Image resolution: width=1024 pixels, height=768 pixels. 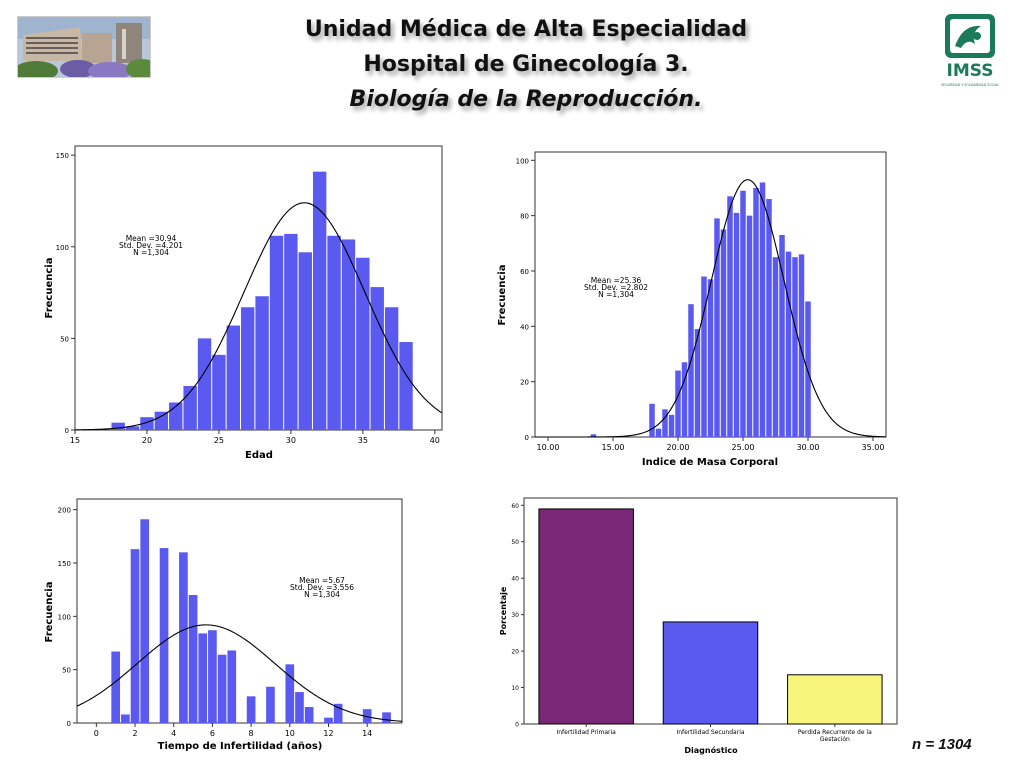 What do you see at coordinates (526, 29) in the screenshot?
I see `title-unidad: Unidad Médica de Alta Especialidad` at bounding box center [526, 29].